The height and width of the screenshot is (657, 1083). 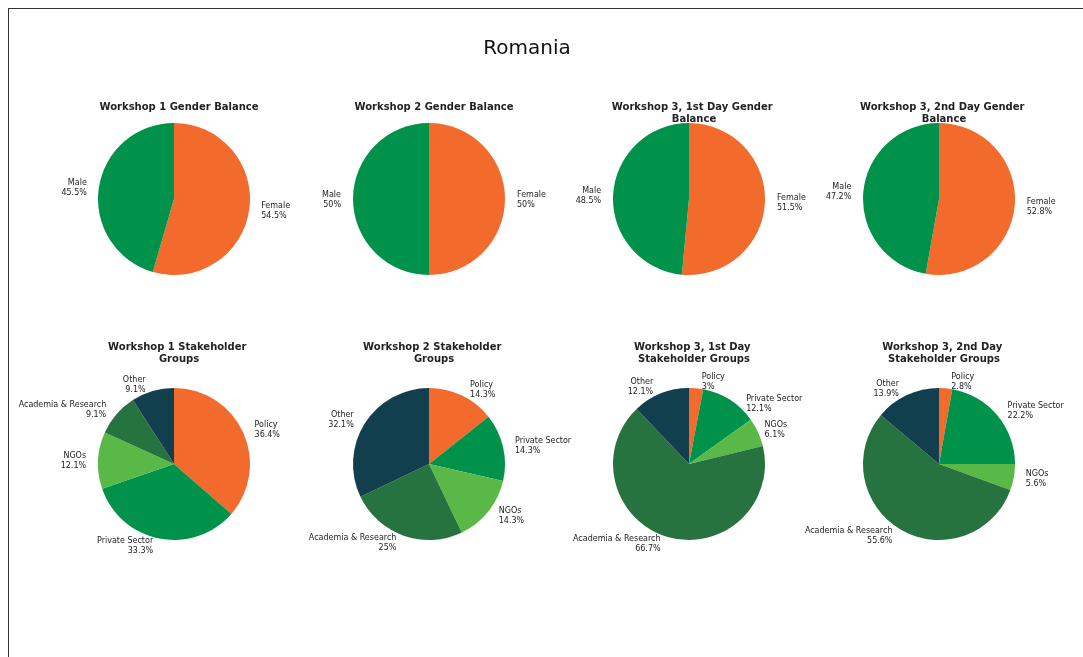 What do you see at coordinates (274, 216) in the screenshot?
I see `data-label: 54.5%` at bounding box center [274, 216].